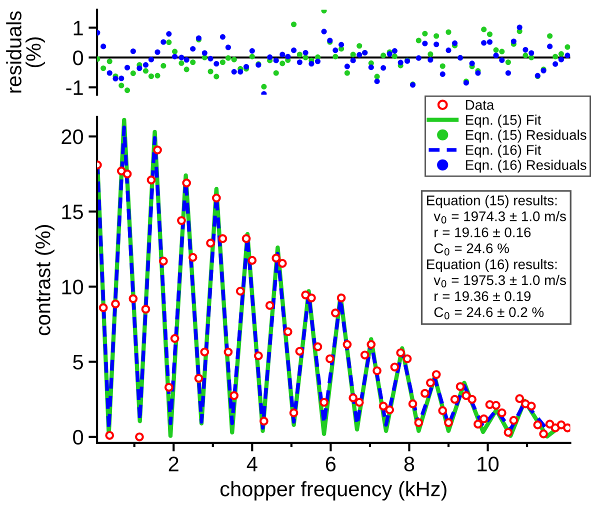 This screenshot has width=599, height=515. What do you see at coordinates (74, 87) in the screenshot?
I see `y-tick-label: -1` at bounding box center [74, 87].